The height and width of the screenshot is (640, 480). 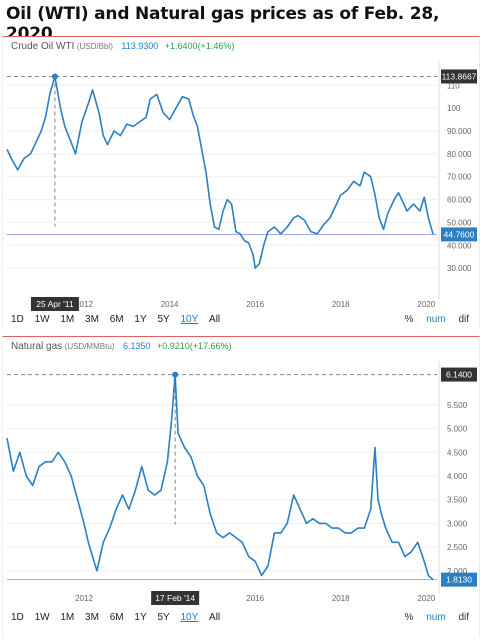 I want to click on y-tick-label: 100, so click(x=454, y=108).